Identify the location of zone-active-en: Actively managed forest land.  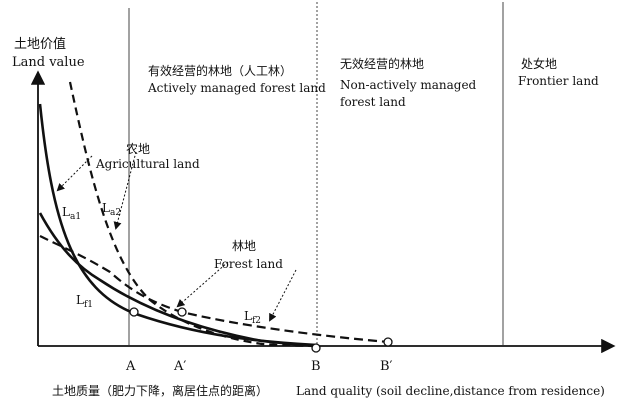
(236, 88).